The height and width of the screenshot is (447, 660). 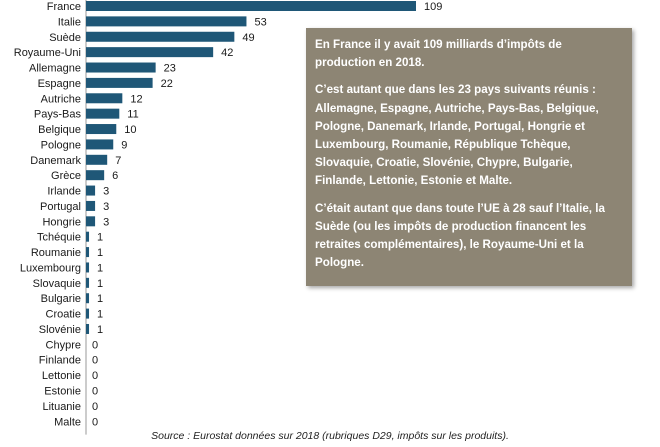 I want to click on category-label: Pologne, so click(x=61, y=145).